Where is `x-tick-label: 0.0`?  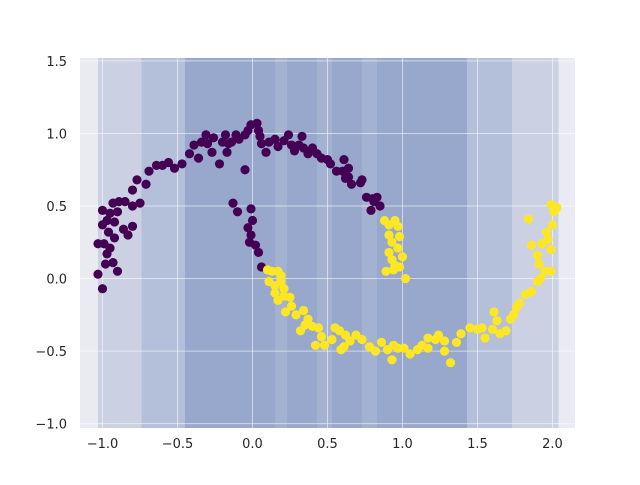 x-tick-label: 0.0 is located at coordinates (252, 444).